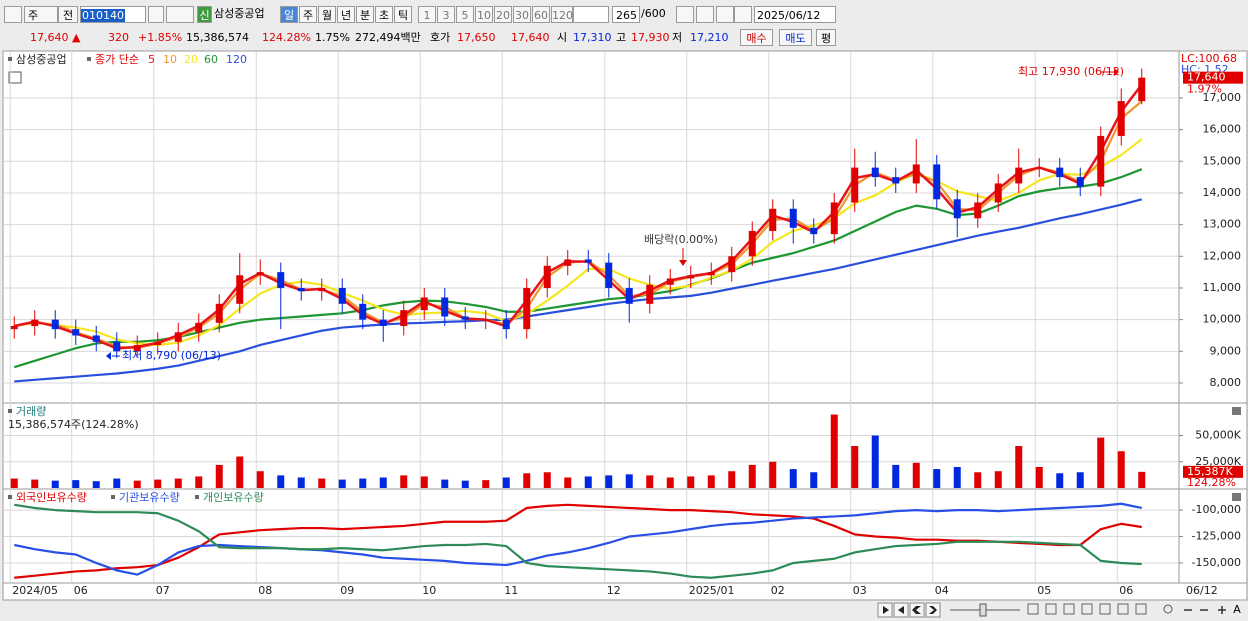 The height and width of the screenshot is (621, 1248). I want to click on change: 320, so click(118, 37).